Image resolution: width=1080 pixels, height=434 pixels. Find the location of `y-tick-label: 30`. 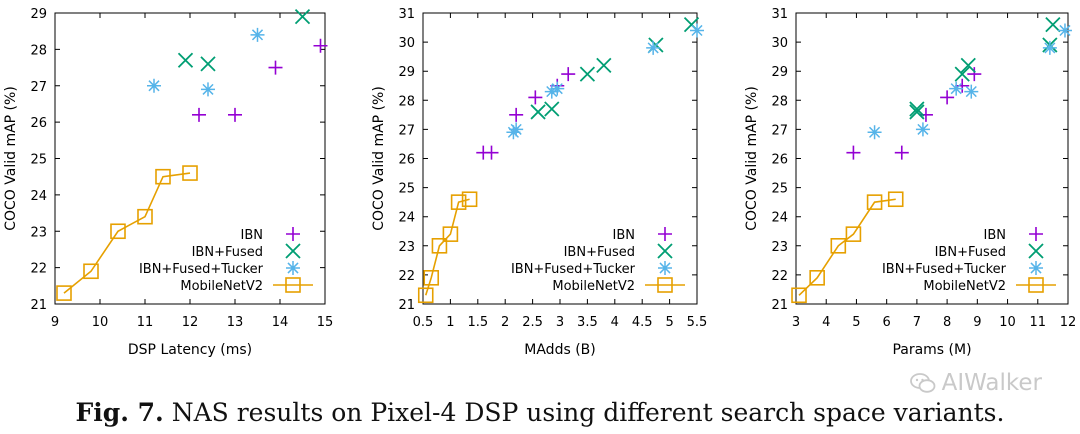

y-tick-label: 30 is located at coordinates (406, 43).